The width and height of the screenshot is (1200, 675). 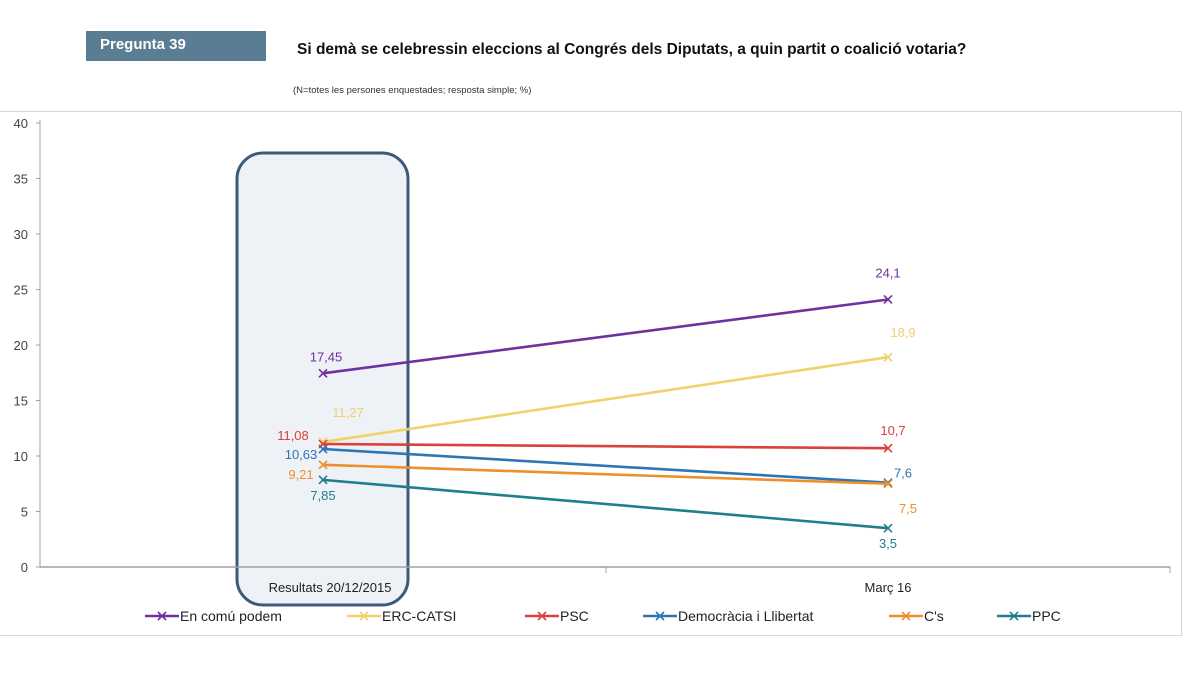 I want to click on y-tick-label: 20, so click(x=21, y=345).